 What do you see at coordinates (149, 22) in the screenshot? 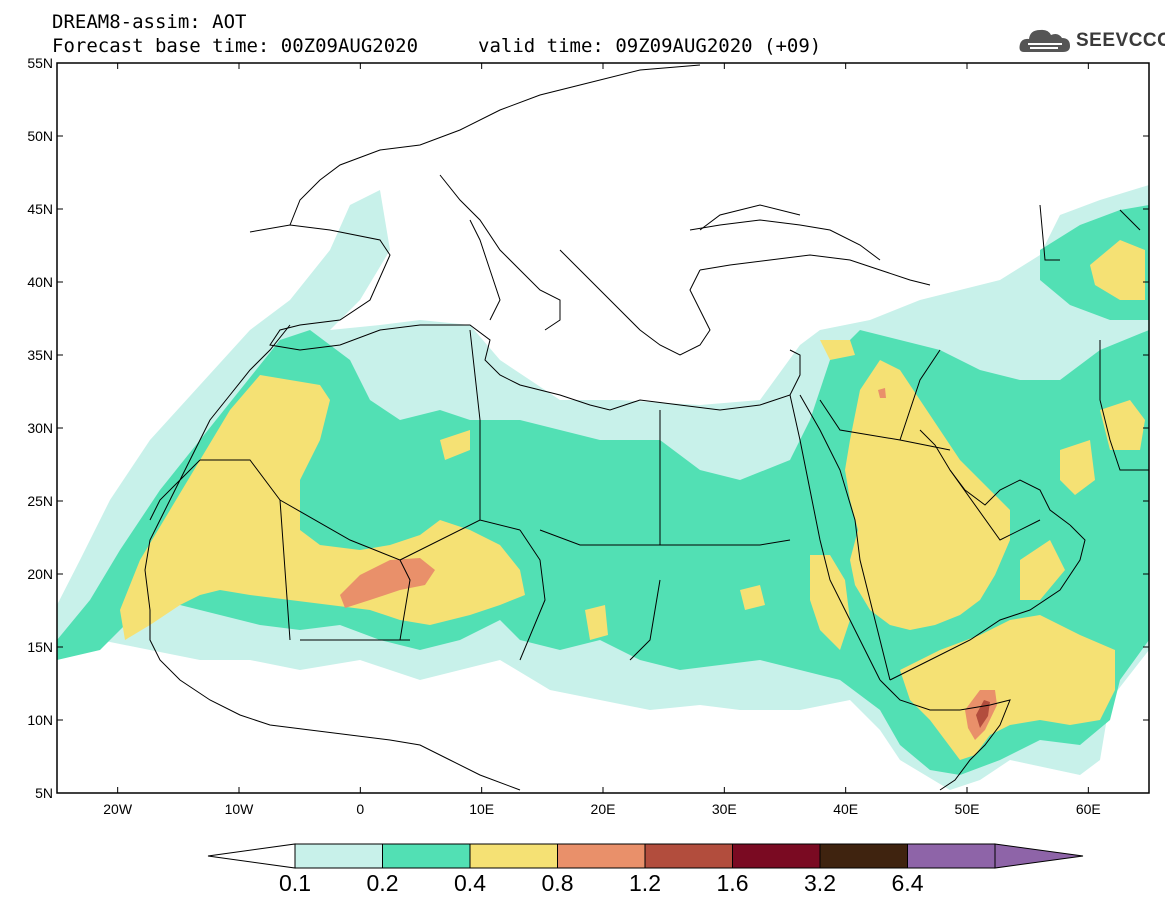
I see `map-title: DREAM8-assim: AOT` at bounding box center [149, 22].